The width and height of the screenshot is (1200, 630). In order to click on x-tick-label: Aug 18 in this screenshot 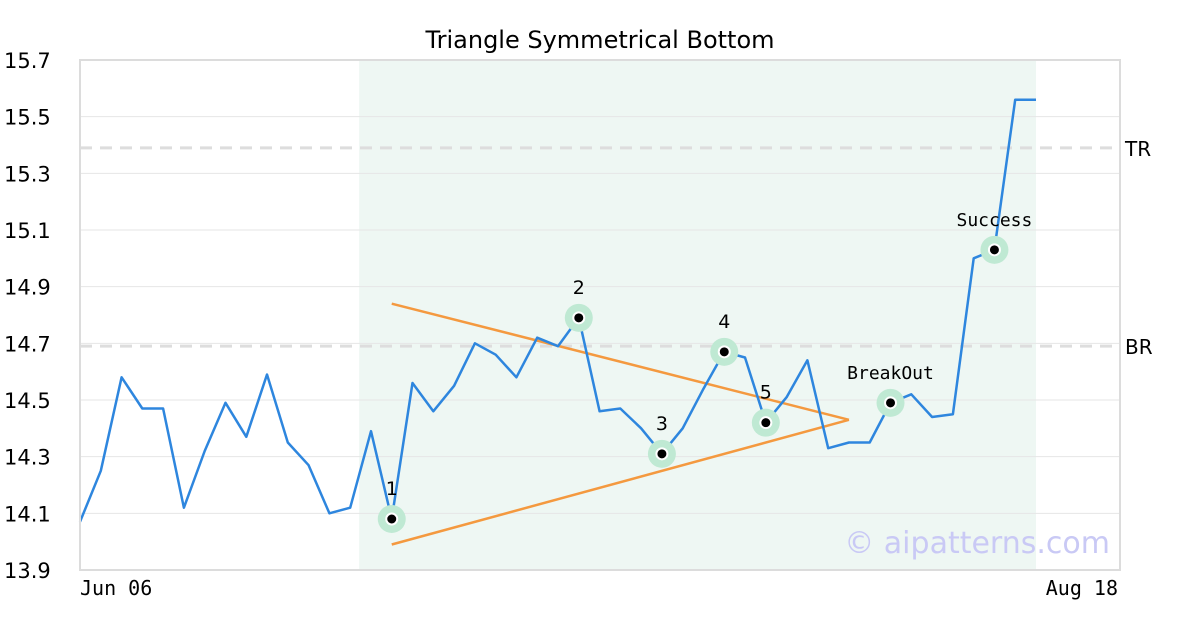, I will do `click(1082, 588)`.